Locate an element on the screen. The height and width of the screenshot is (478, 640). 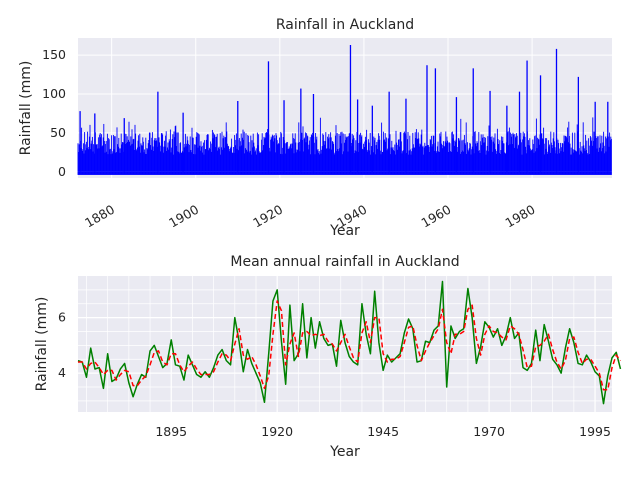
bottom-x-ticks: 1895 1920 1945 1970 1995 is located at coordinates (383, 431).